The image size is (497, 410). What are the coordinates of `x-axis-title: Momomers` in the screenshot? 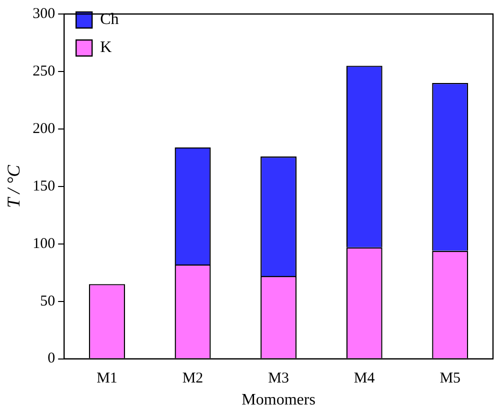 It's located at (279, 400).